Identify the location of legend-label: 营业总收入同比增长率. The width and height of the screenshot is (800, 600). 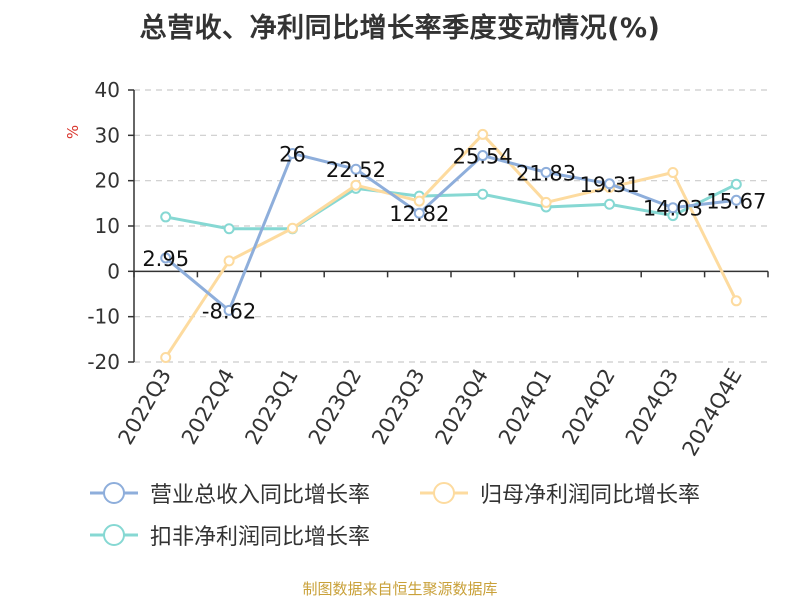
(260, 495).